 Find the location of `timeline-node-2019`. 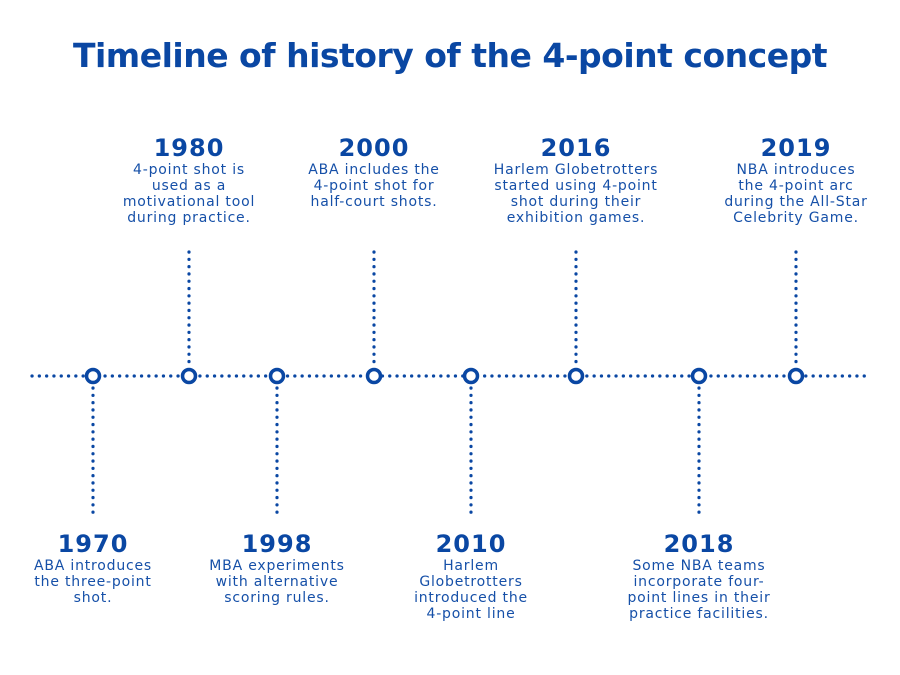

timeline-node-2019 is located at coordinates (796, 376).